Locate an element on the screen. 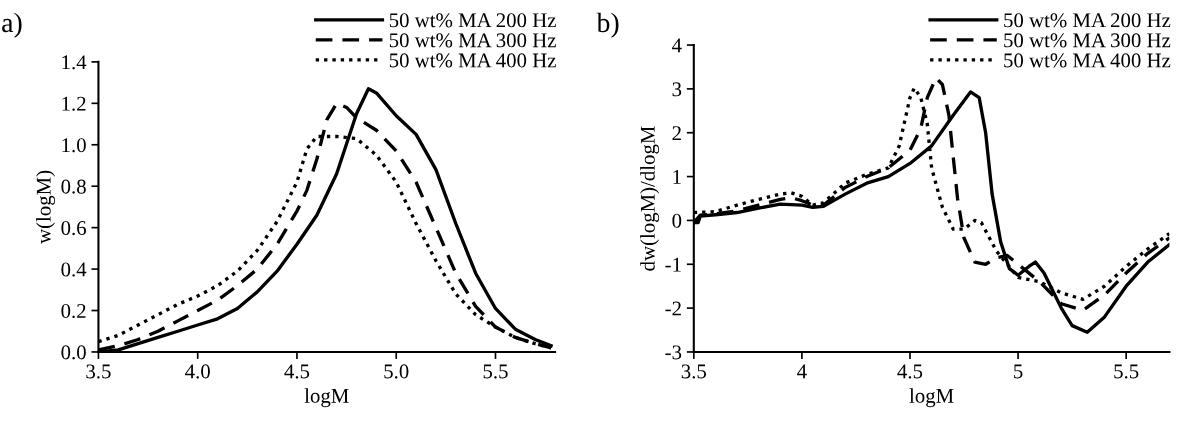  y-axis-title: dw(logM)/dlogM is located at coordinates (650, 198).